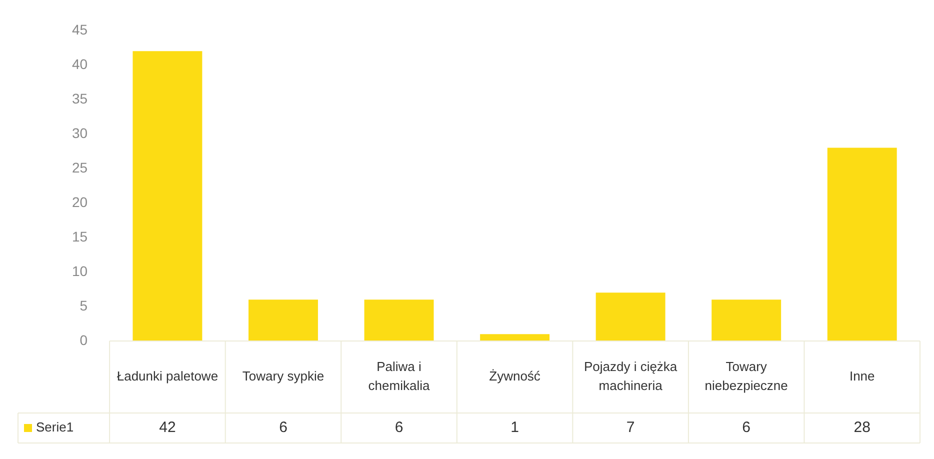 The image size is (934, 459). Describe the element at coordinates (283, 376) in the screenshot. I see `x-tick-label: Towary sypkie` at that location.